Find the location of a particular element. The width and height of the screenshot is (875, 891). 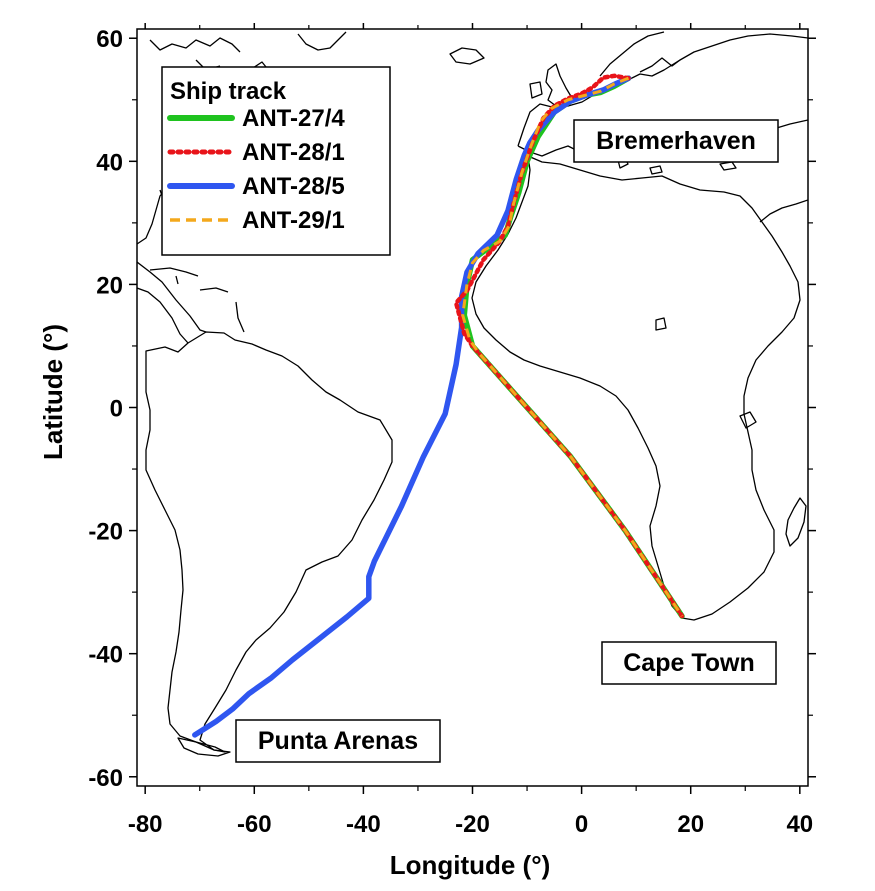

y-tick-label: 40 is located at coordinates (109, 162).